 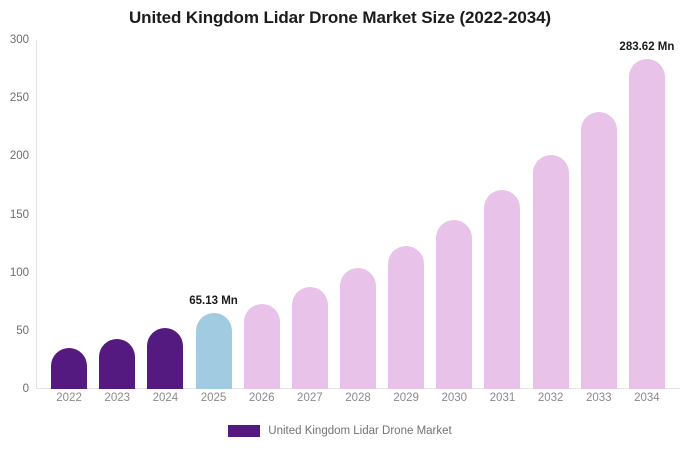 What do you see at coordinates (358, 398) in the screenshot?
I see `x-axis-tick-label: 2028` at bounding box center [358, 398].